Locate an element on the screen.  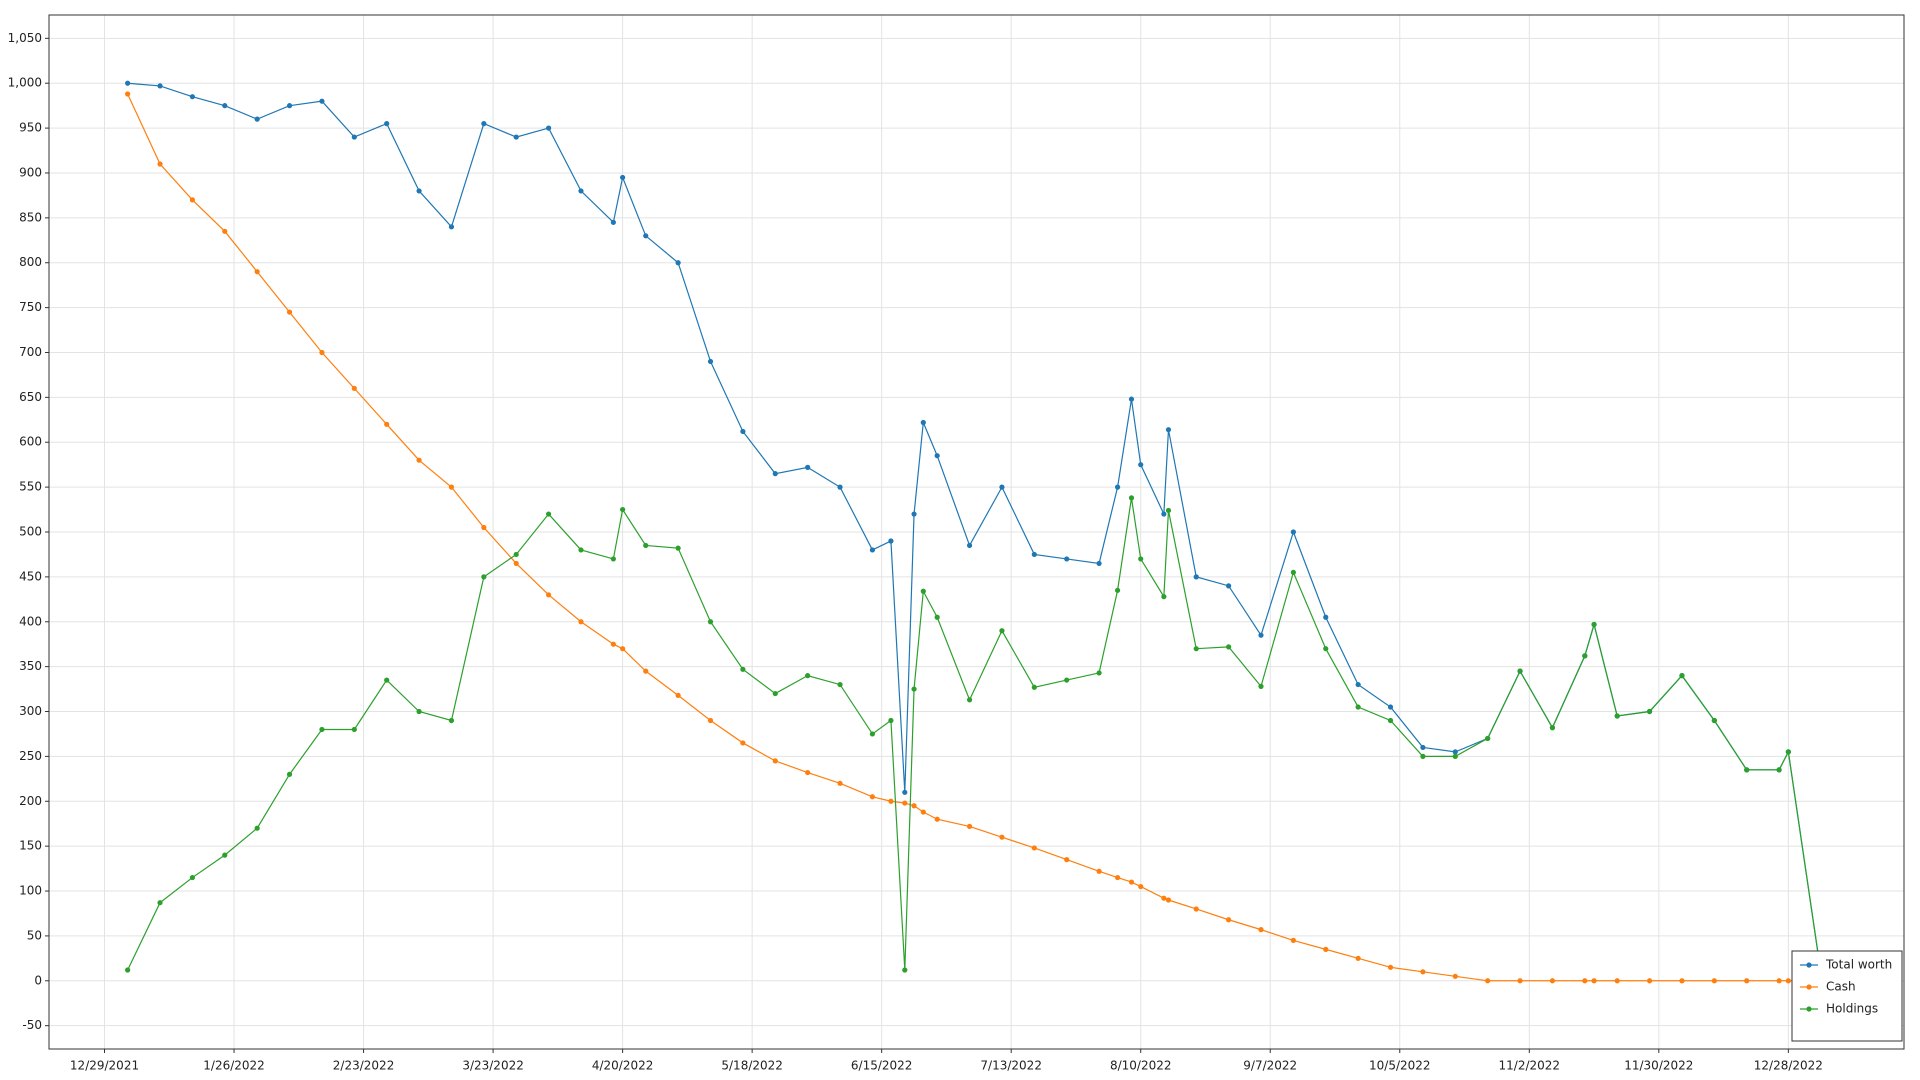
y-tick-label: 350 is located at coordinates (30, 666).